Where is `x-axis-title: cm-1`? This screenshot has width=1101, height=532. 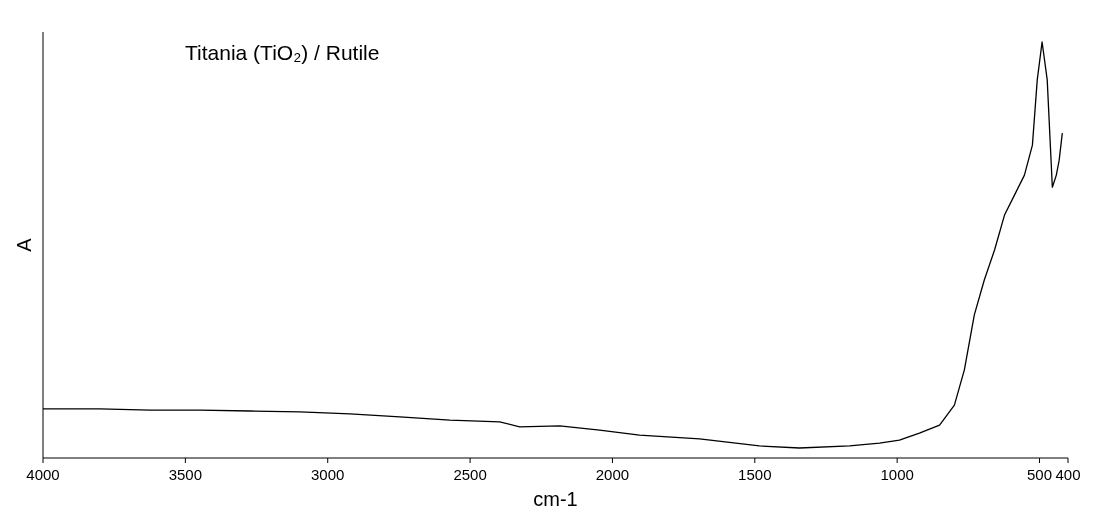
x-axis-title: cm-1 is located at coordinates (555, 499).